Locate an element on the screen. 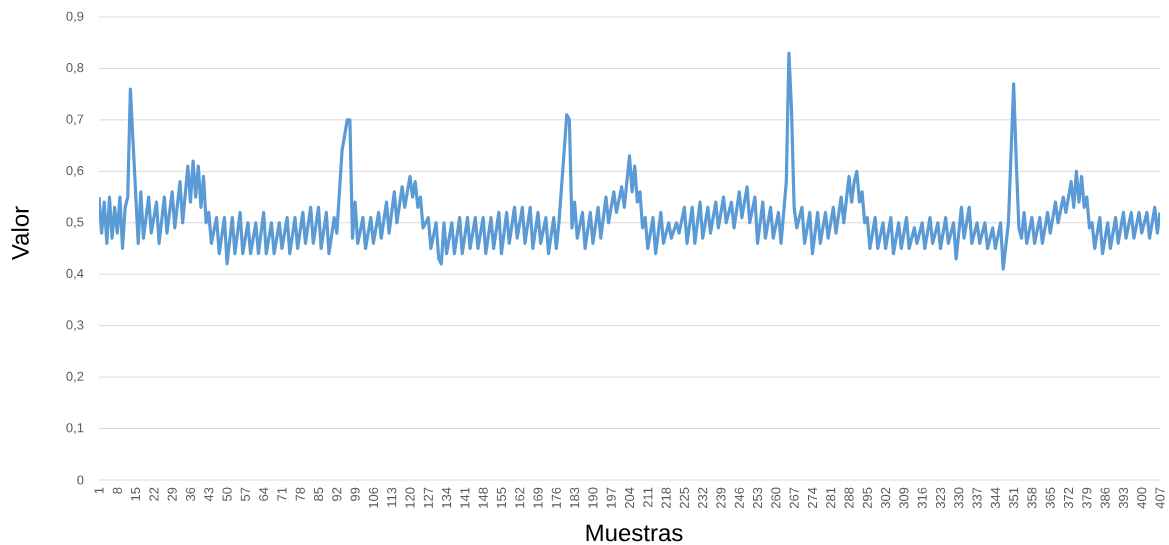 This screenshot has height=545, width=1169. x-tick-label: 295 is located at coordinates (867, 498).